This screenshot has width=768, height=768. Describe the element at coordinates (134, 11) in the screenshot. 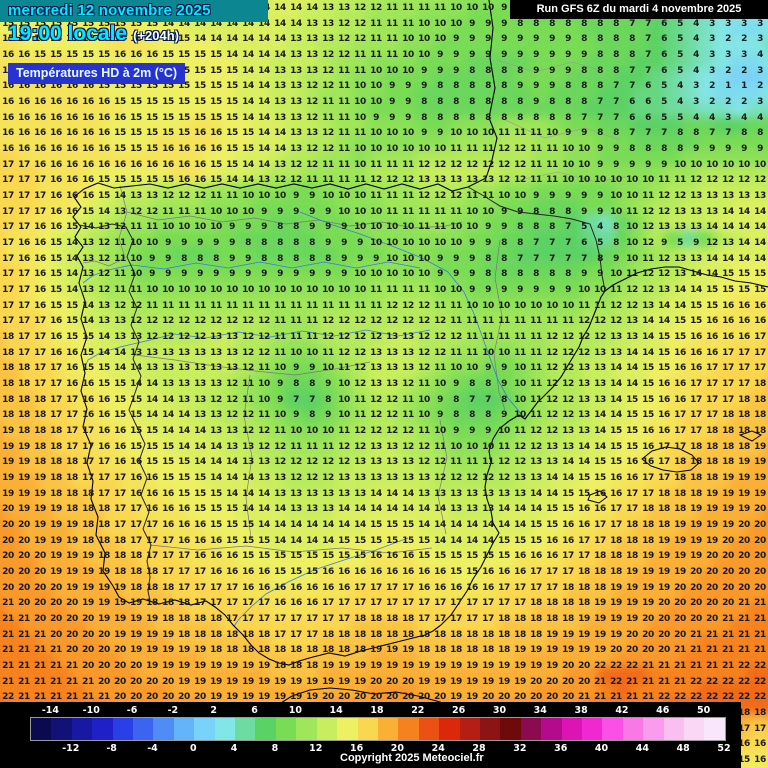

I see `date-banner: mercredi 12 novembre 2025` at that location.